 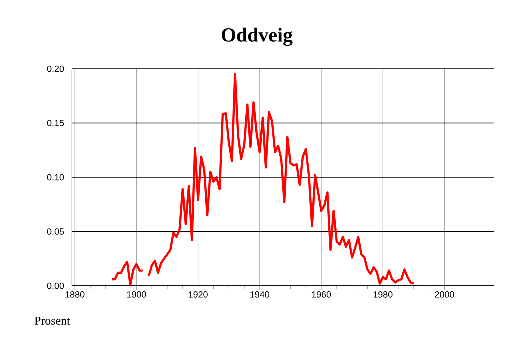 What do you see at coordinates (136, 295) in the screenshot?
I see `x-tick-label: 1900` at bounding box center [136, 295].